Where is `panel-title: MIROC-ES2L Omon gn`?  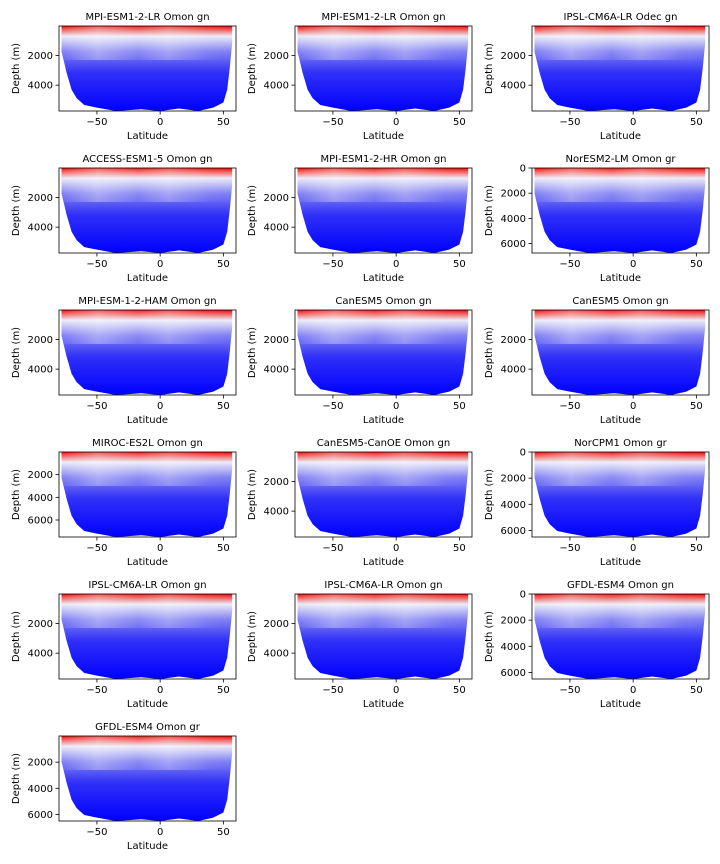 panel-title: MIROC-ES2L Omon gn is located at coordinates (147, 443).